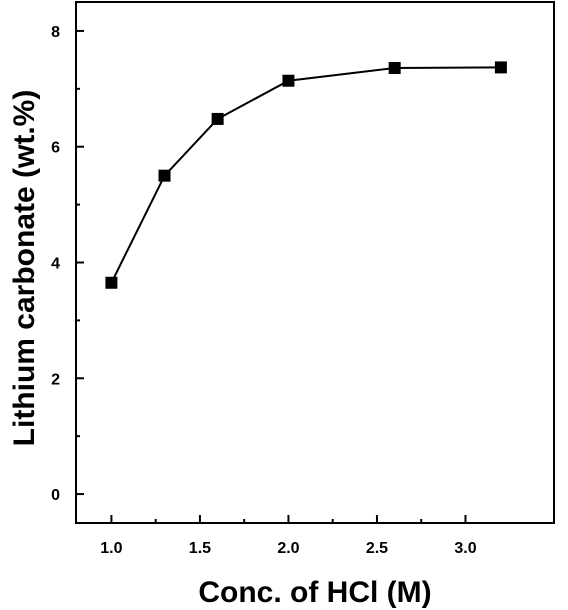 The height and width of the screenshot is (610, 568). What do you see at coordinates (24, 268) in the screenshot?
I see `y-axis-title: Lithium carbonate (wt.%)` at bounding box center [24, 268].